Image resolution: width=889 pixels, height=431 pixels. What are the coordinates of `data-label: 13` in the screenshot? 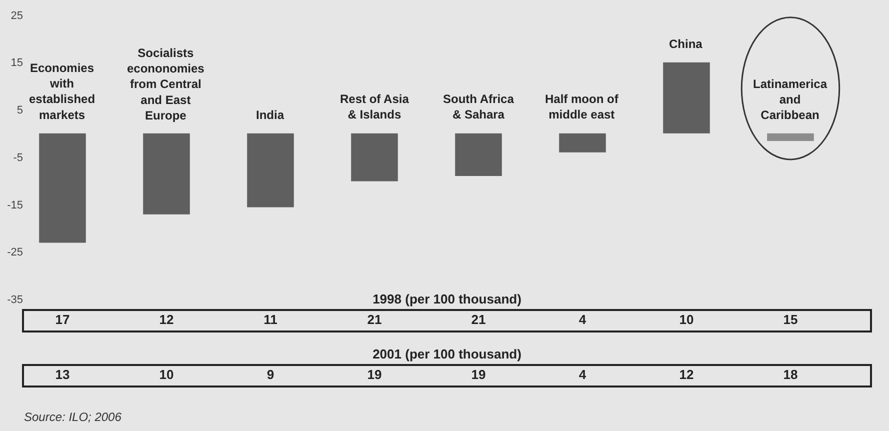 It's located at (62, 374).